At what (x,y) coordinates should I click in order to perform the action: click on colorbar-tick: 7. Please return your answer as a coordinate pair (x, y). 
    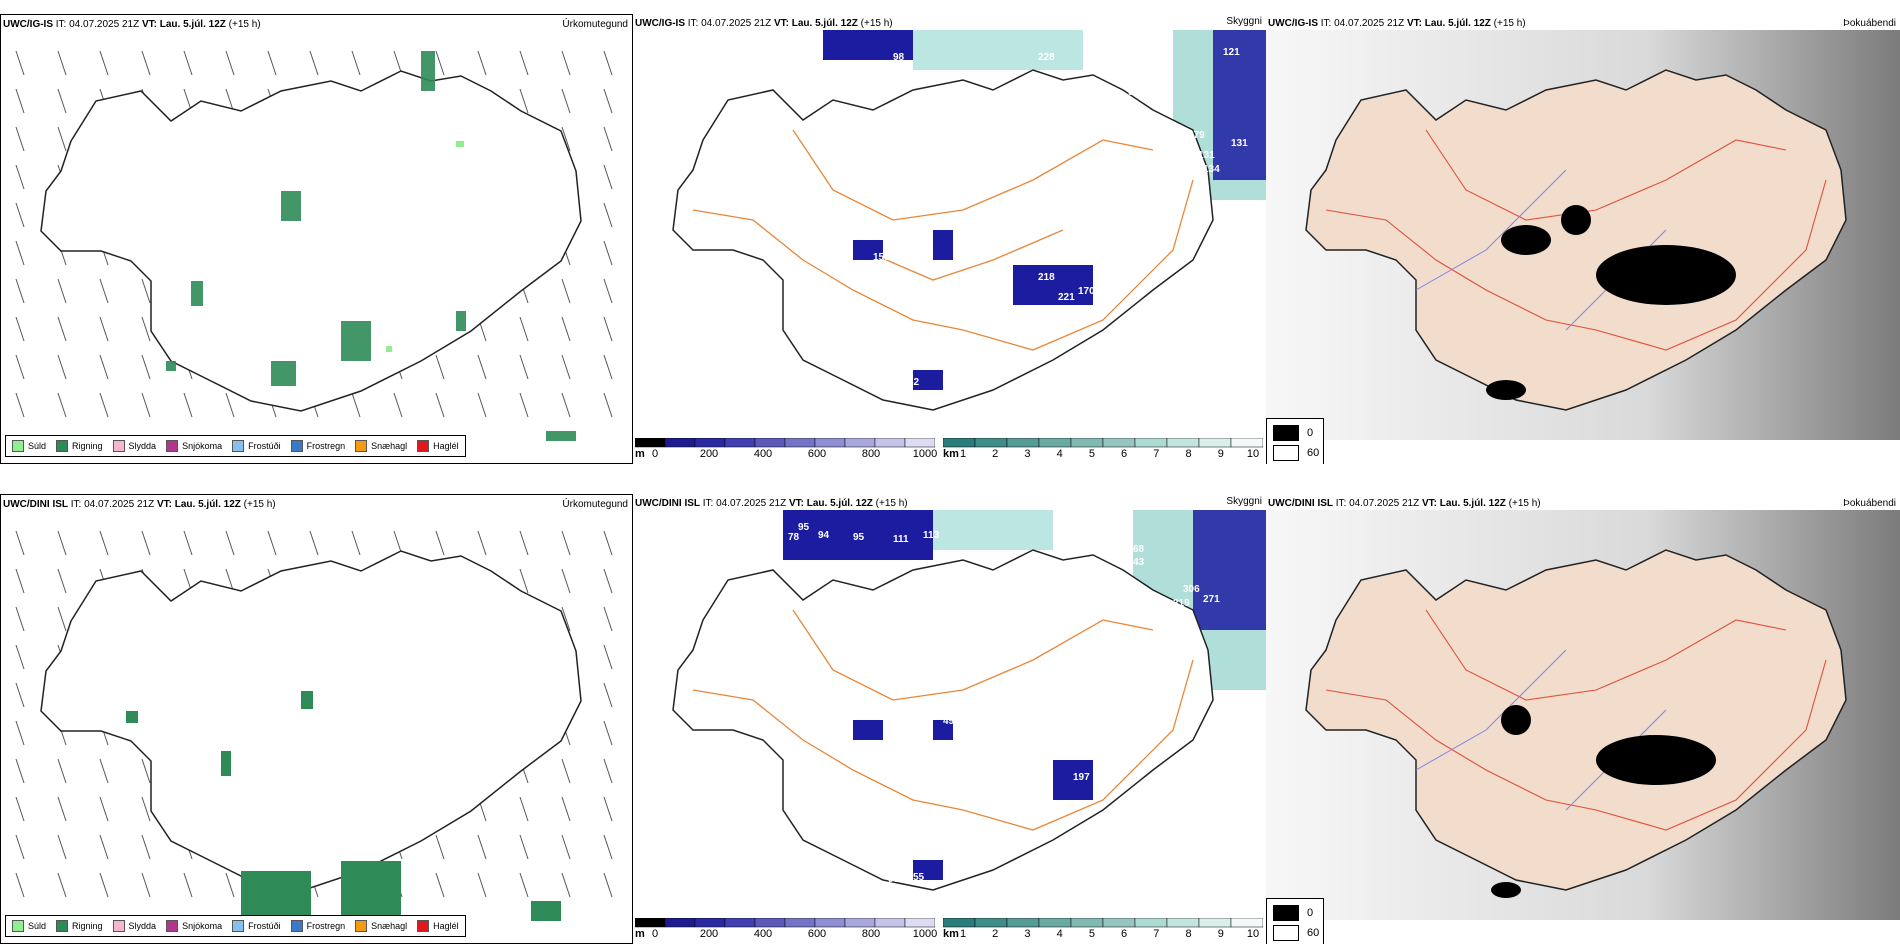
    Looking at the image, I should click on (1156, 454).